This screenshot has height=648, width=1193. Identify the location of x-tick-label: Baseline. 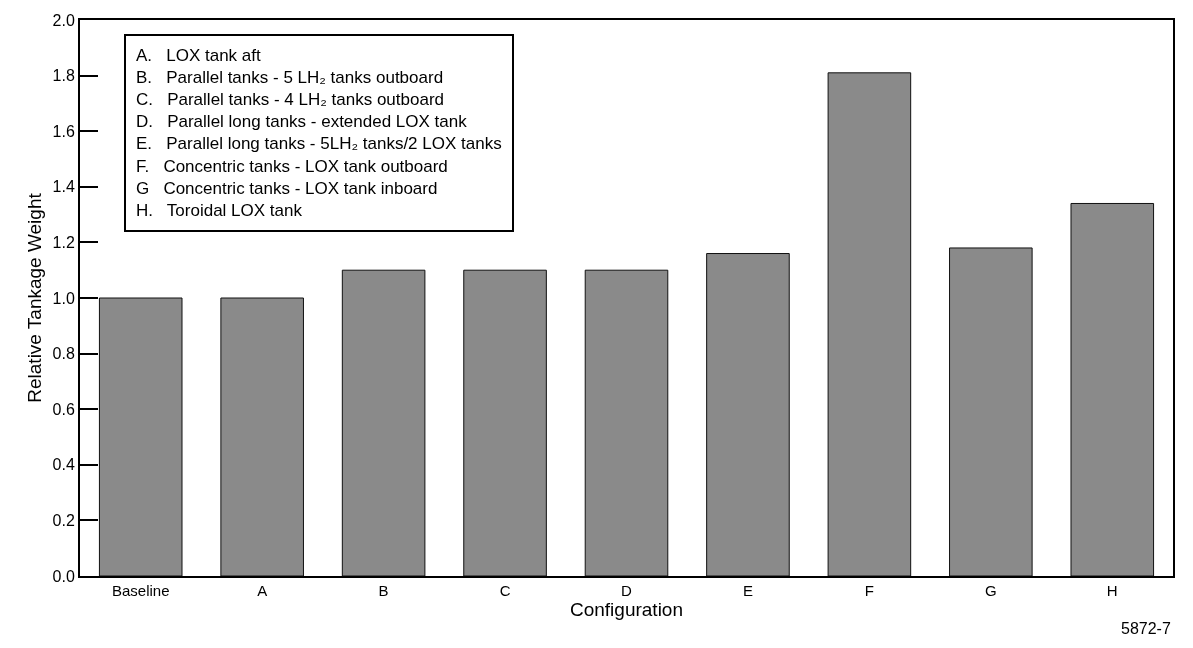
(140, 590).